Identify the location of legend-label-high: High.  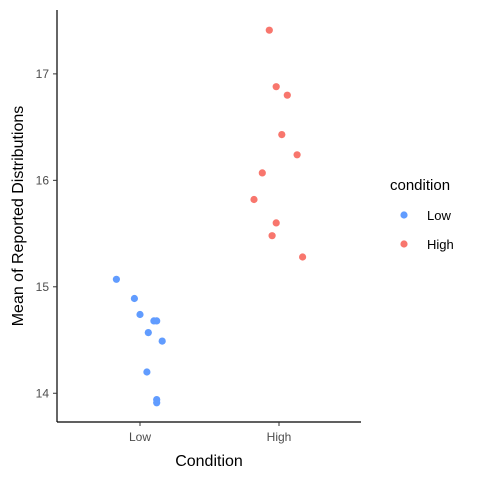
(440, 244).